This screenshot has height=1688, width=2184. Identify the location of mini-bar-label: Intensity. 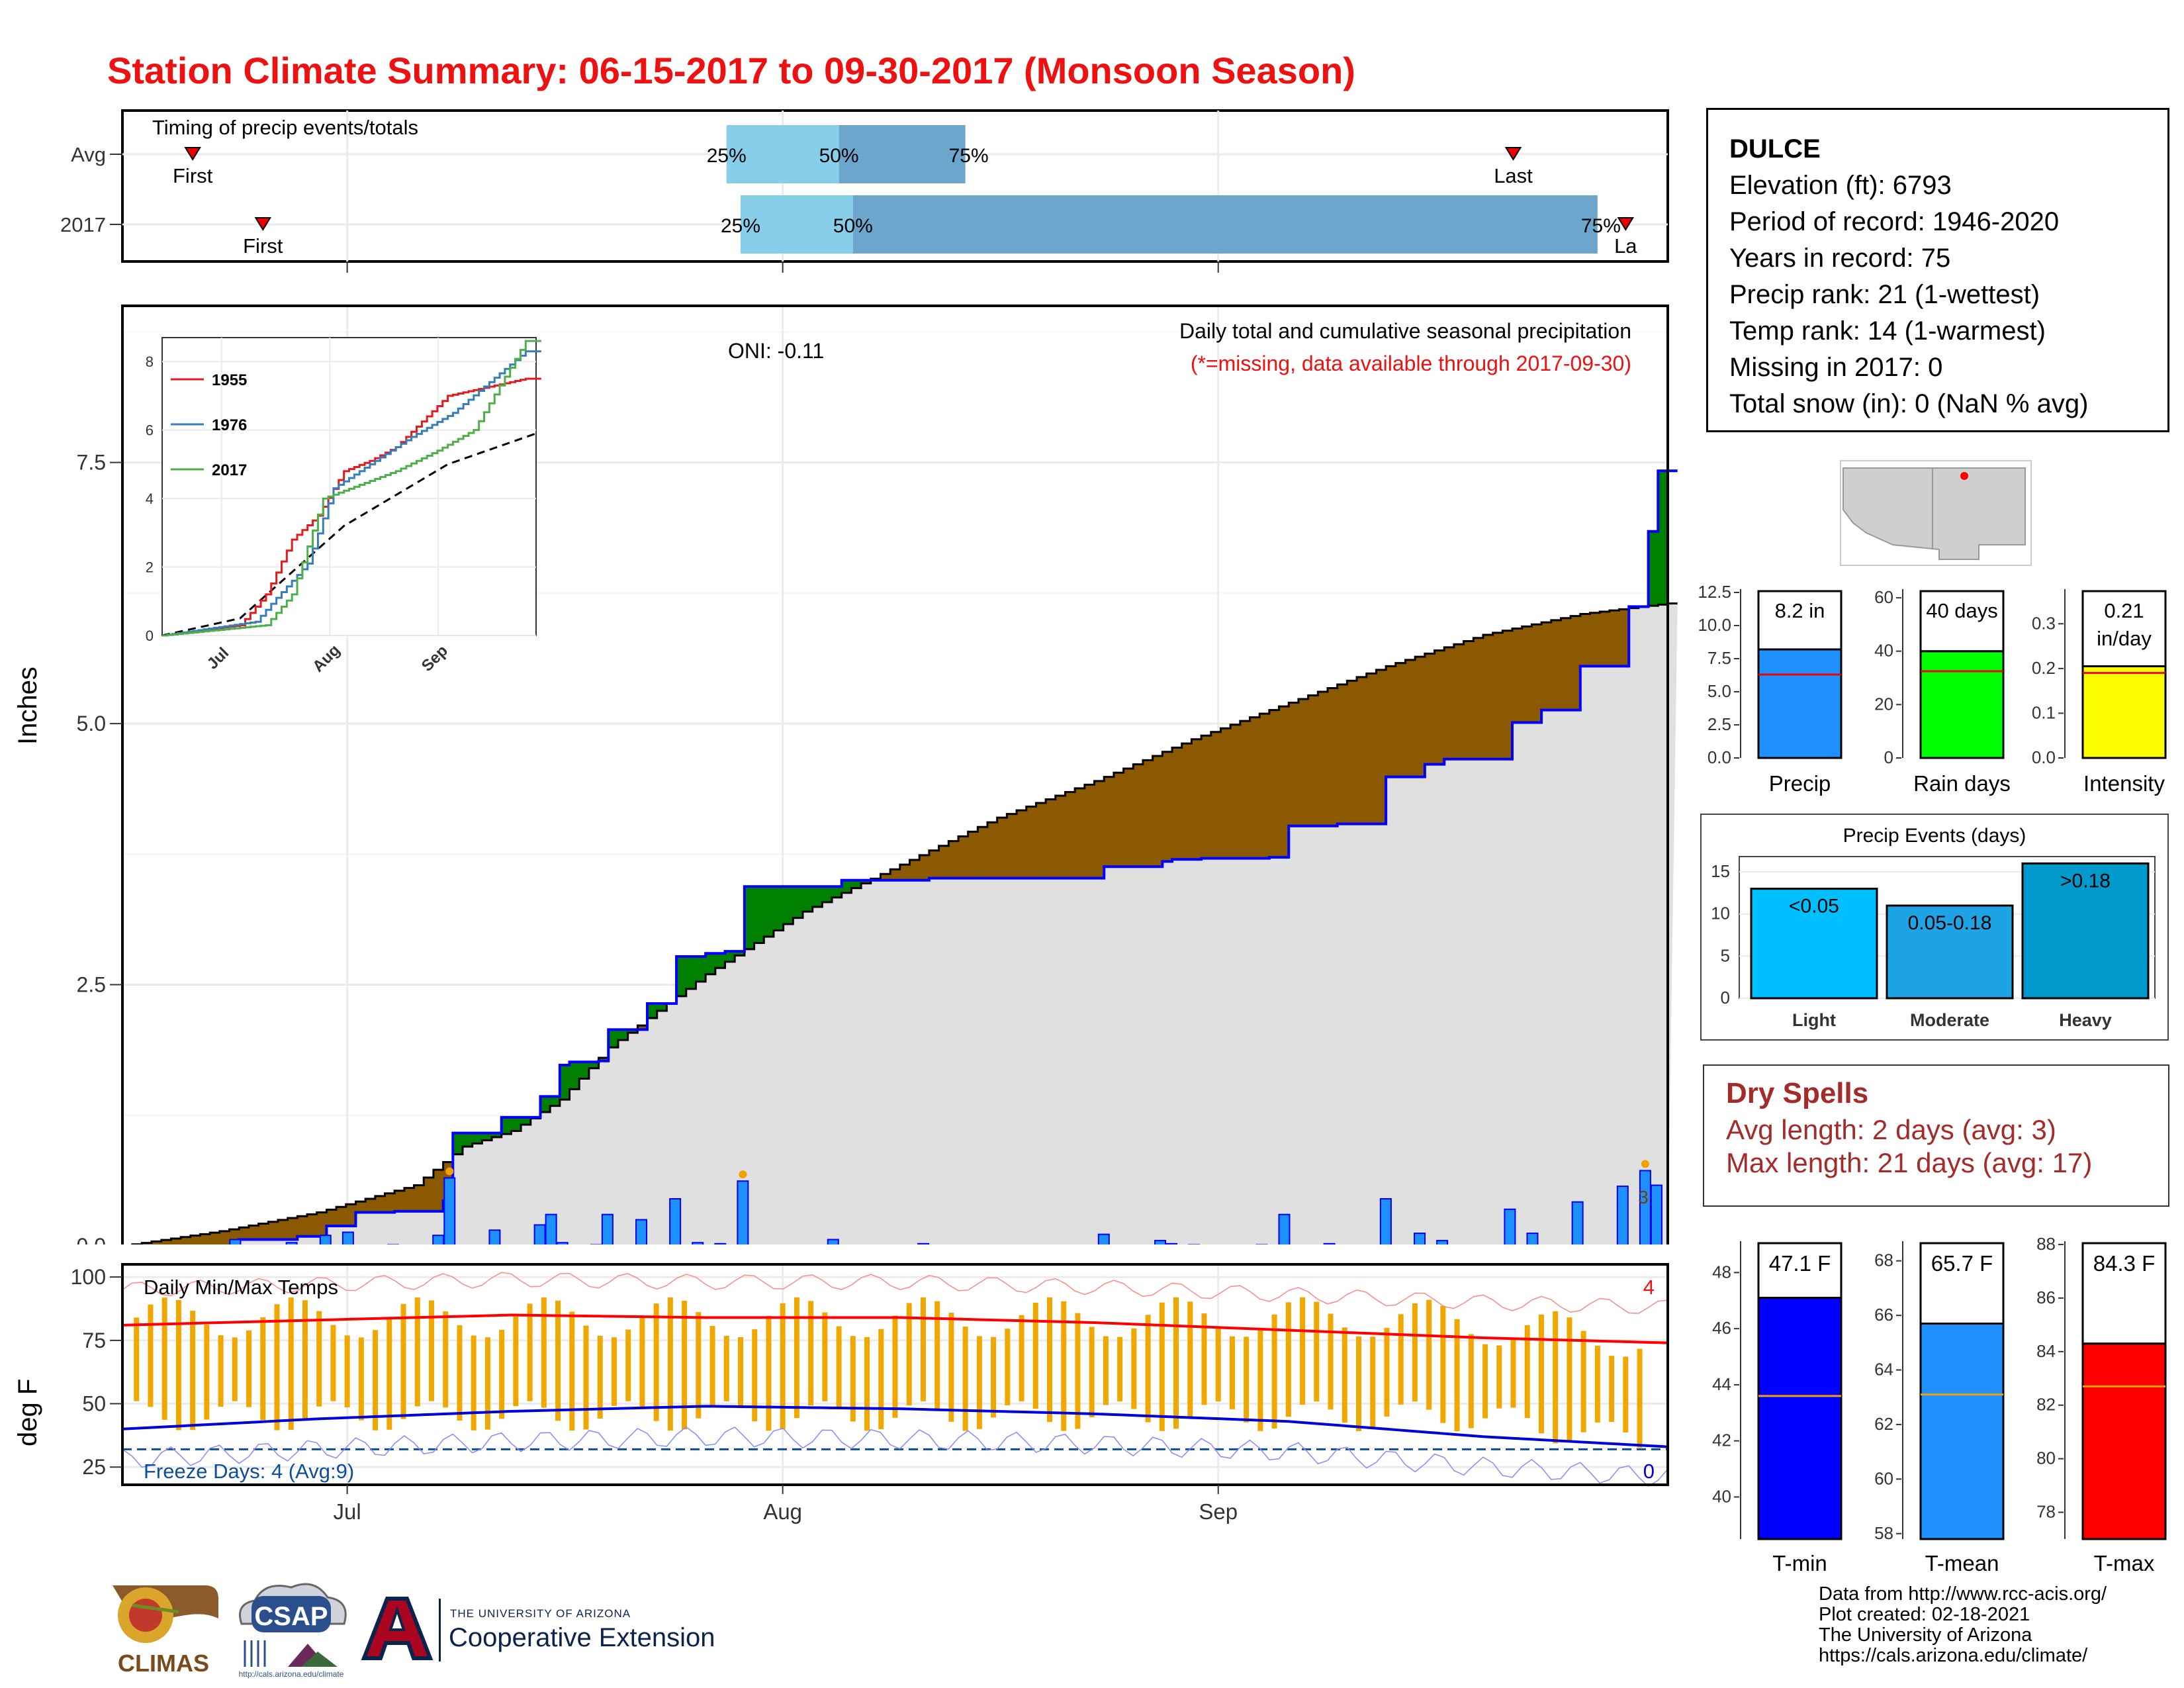
(2124, 783).